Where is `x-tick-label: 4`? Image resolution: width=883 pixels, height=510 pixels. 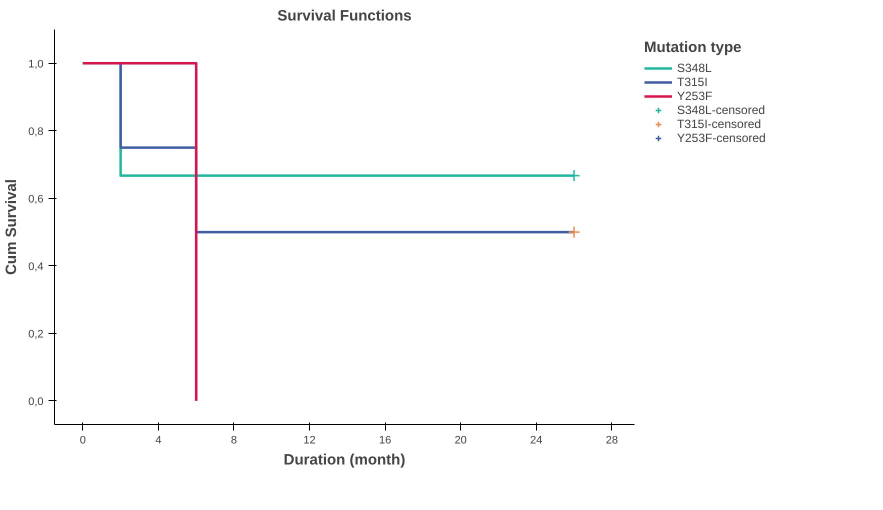 x-tick-label: 4 is located at coordinates (158, 440).